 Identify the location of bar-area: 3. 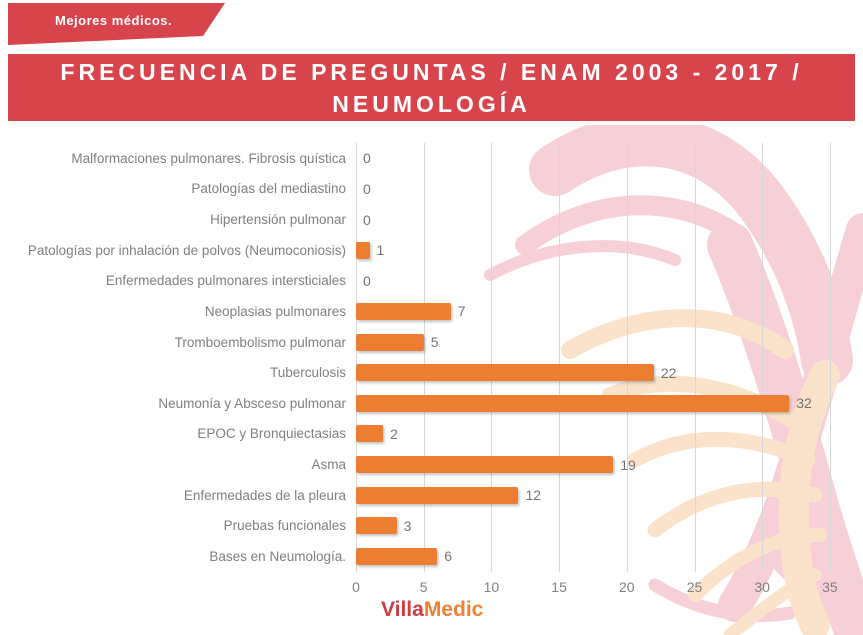
(604, 526).